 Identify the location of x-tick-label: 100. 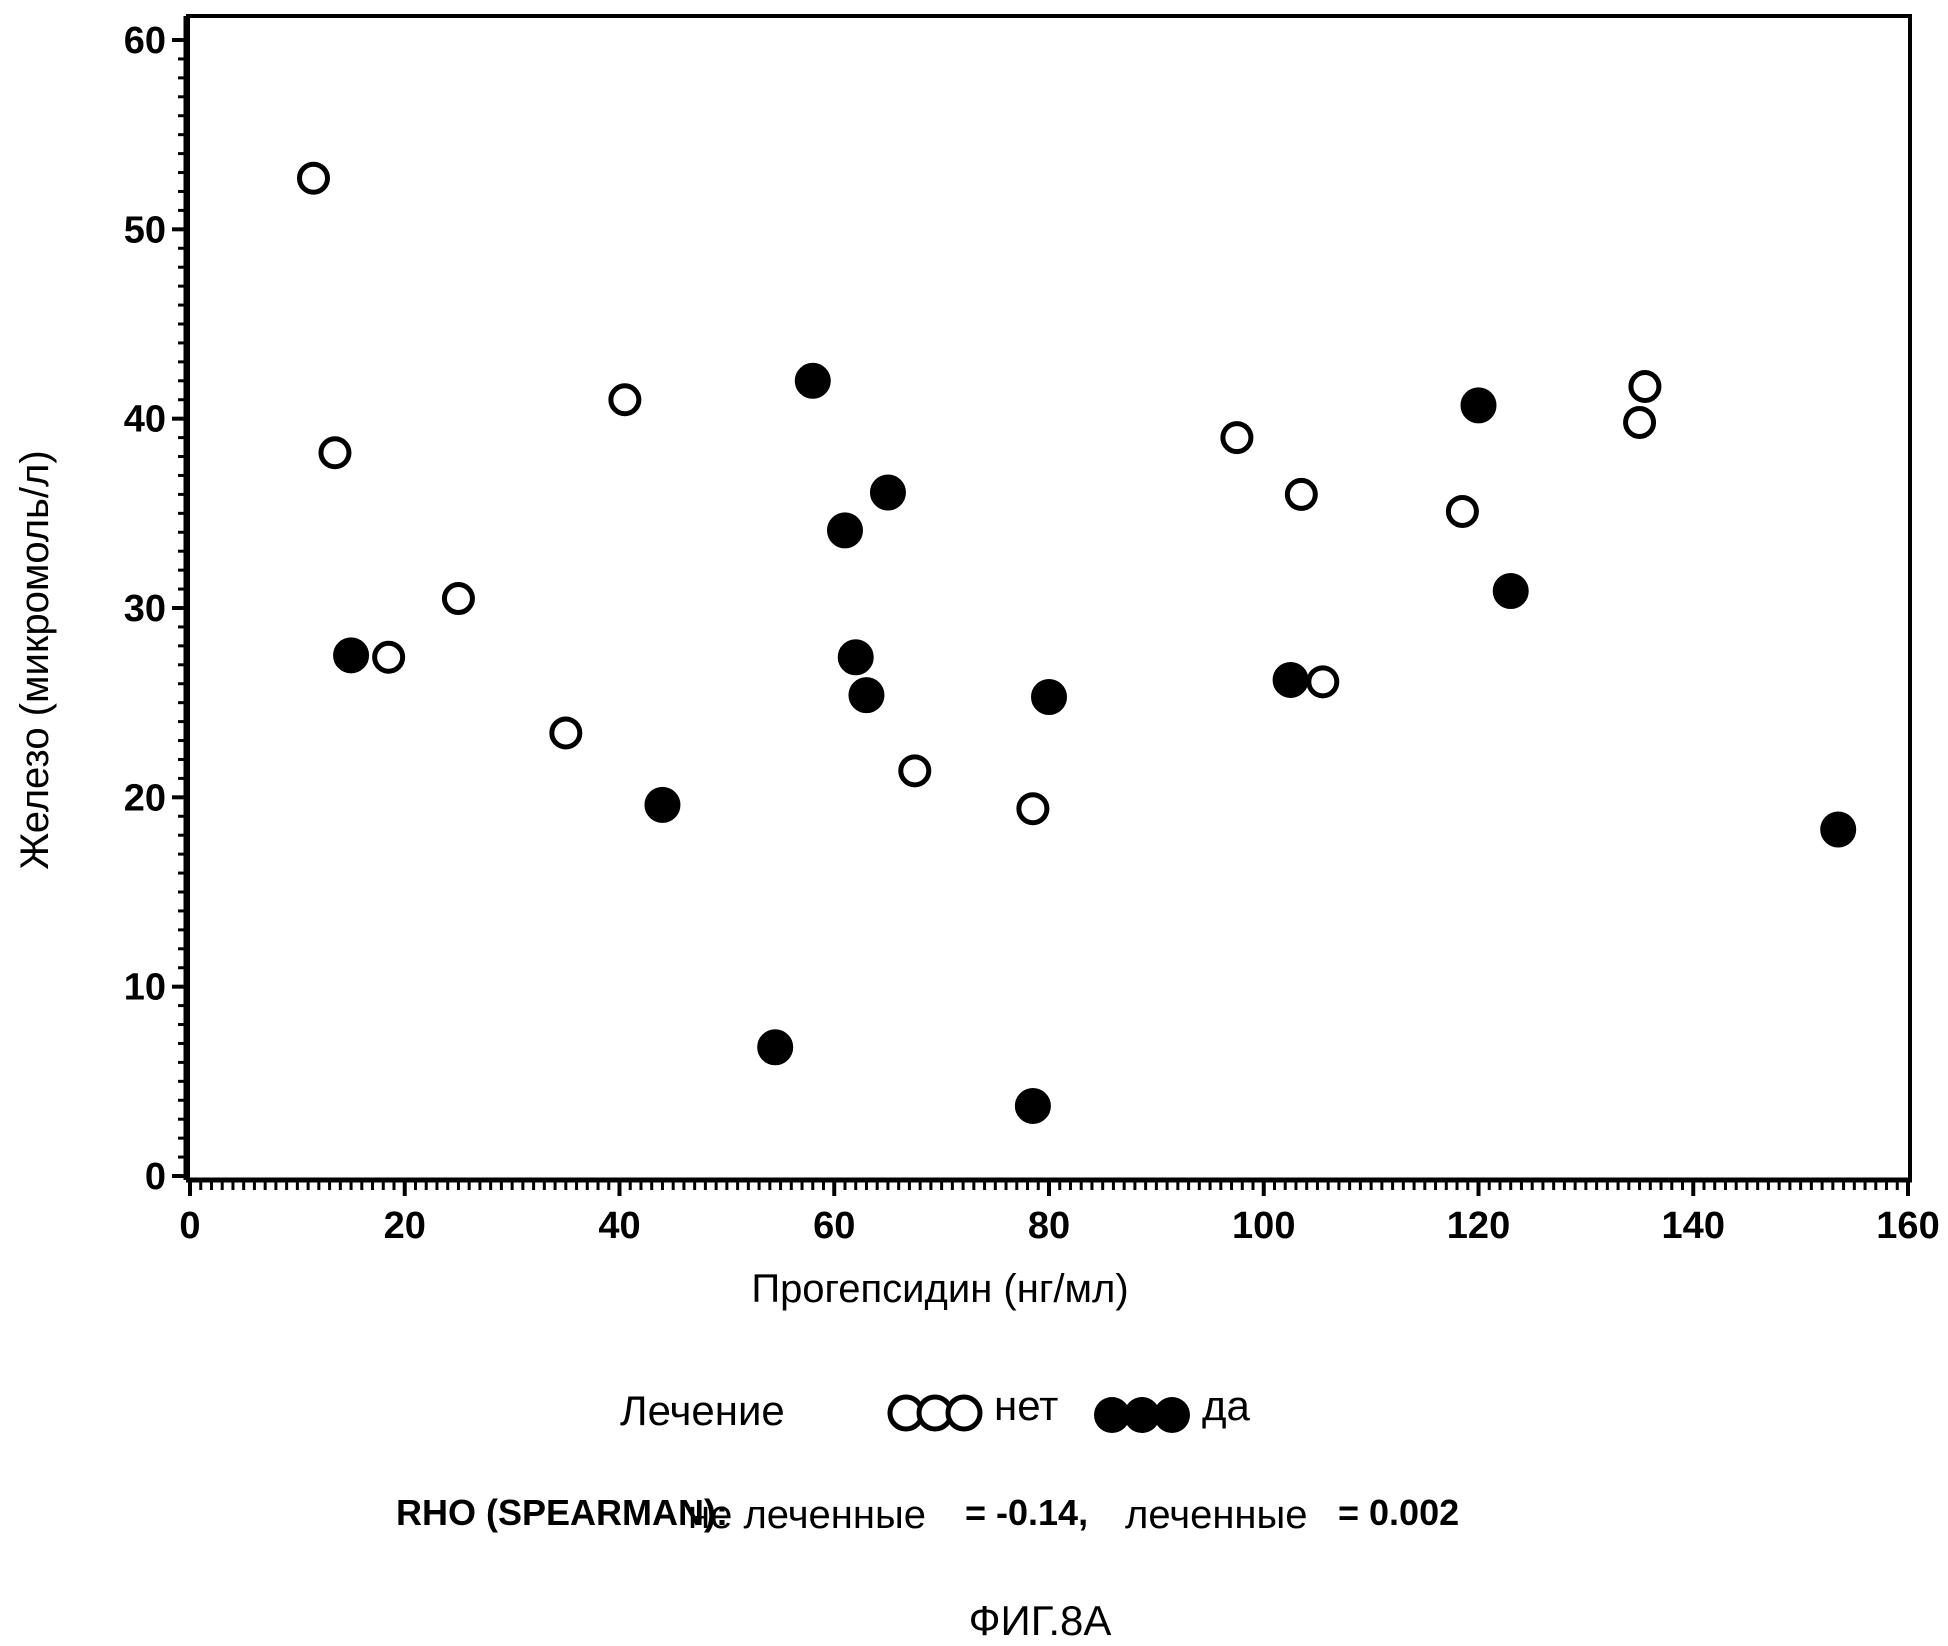
(1263, 1226).